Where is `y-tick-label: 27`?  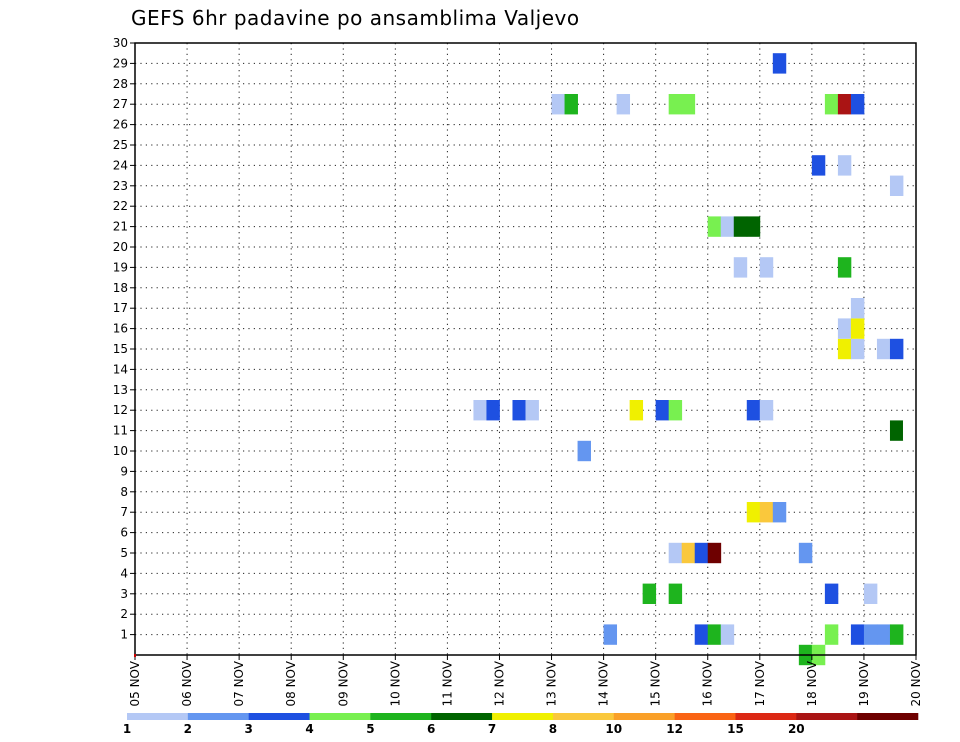
y-tick-label: 27 is located at coordinates (120, 104).